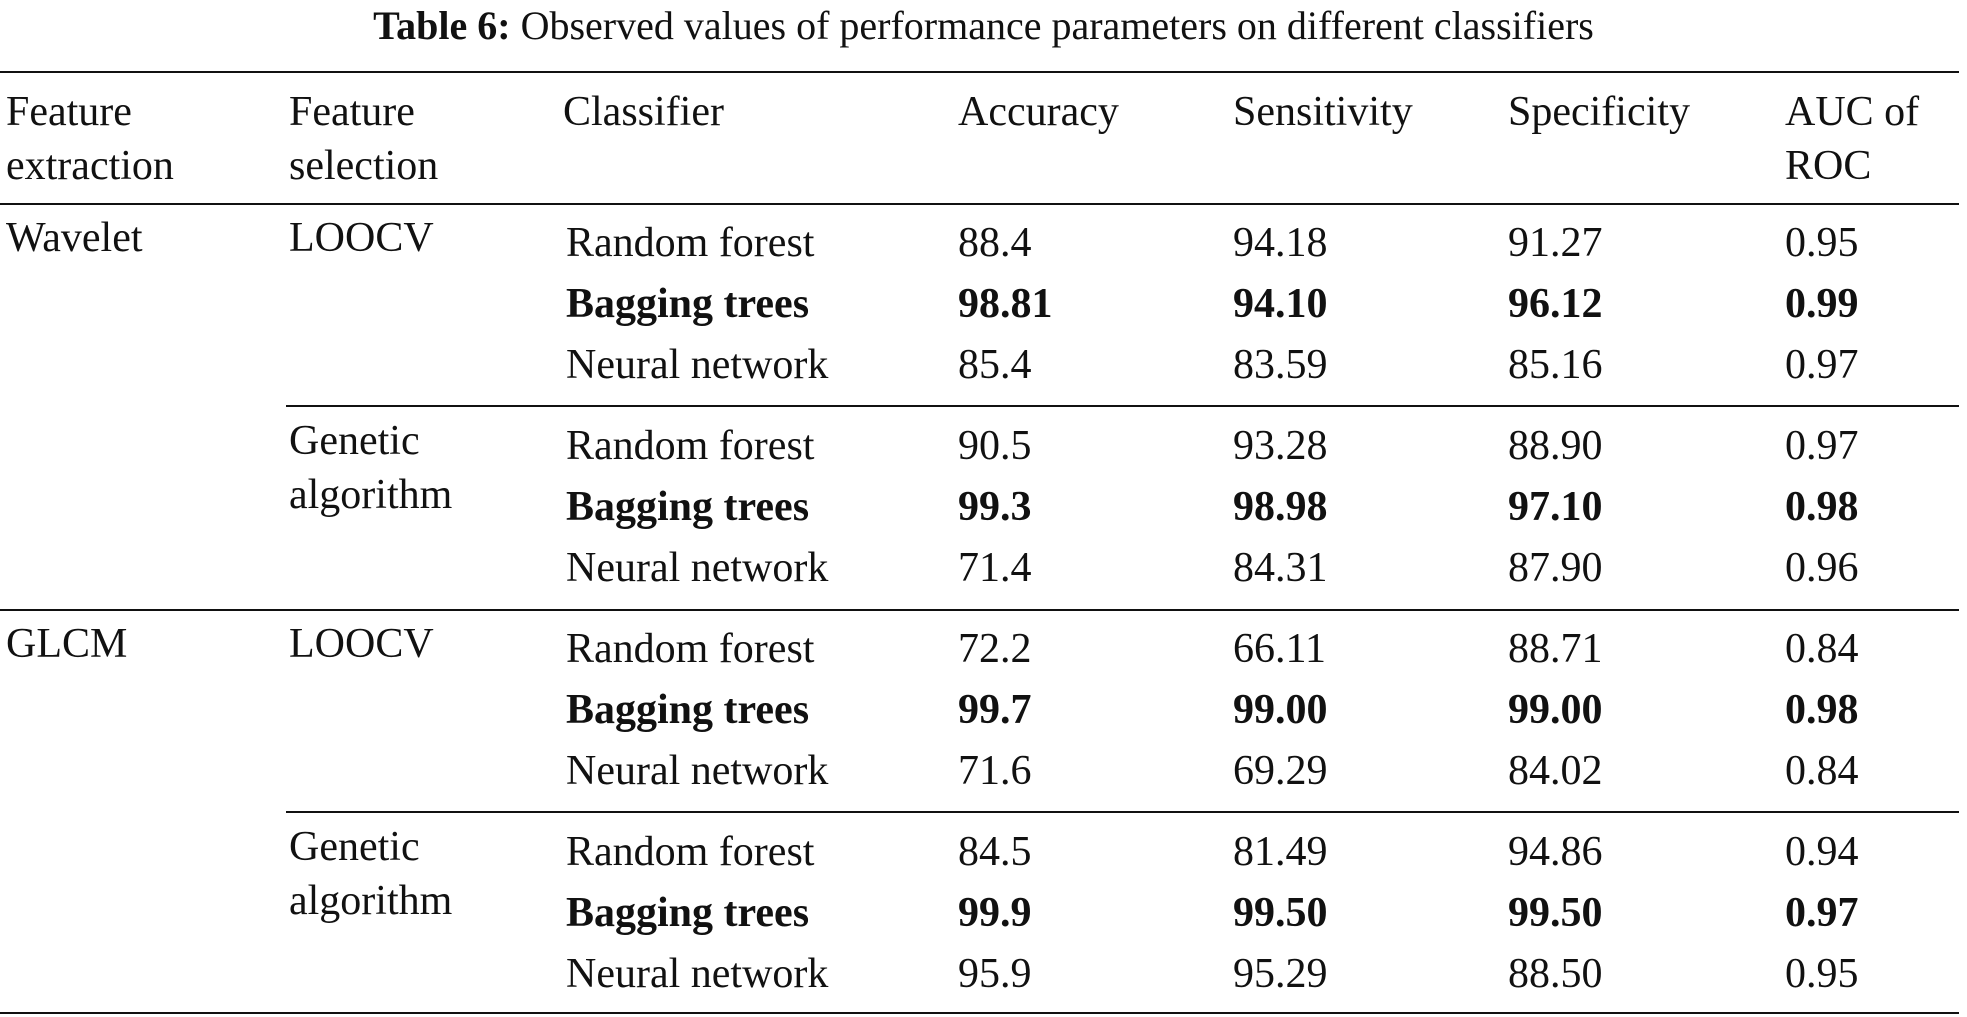  Describe the element at coordinates (1280, 507) in the screenshot. I see `sensitivity-cell: 98.98` at that location.